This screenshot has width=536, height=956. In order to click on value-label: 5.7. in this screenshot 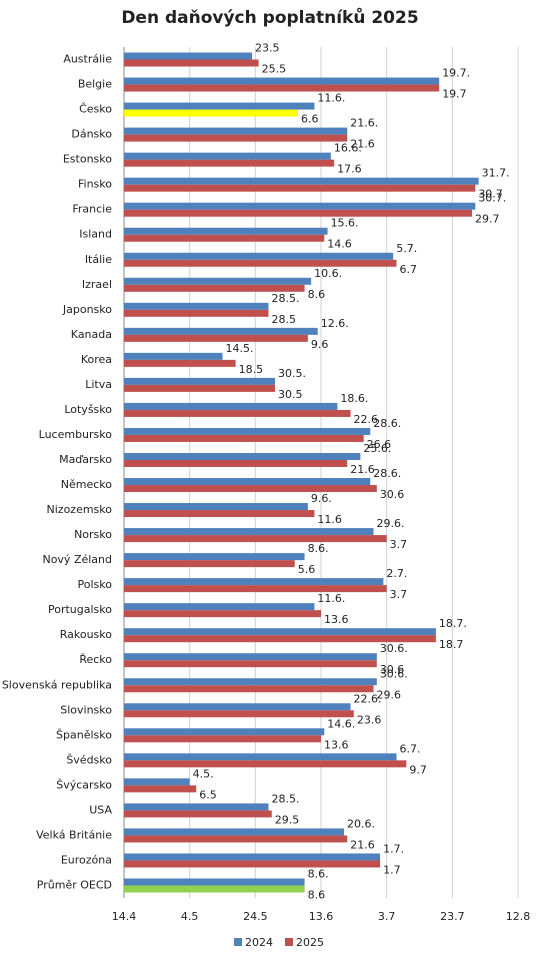, I will do `click(406, 248)`.